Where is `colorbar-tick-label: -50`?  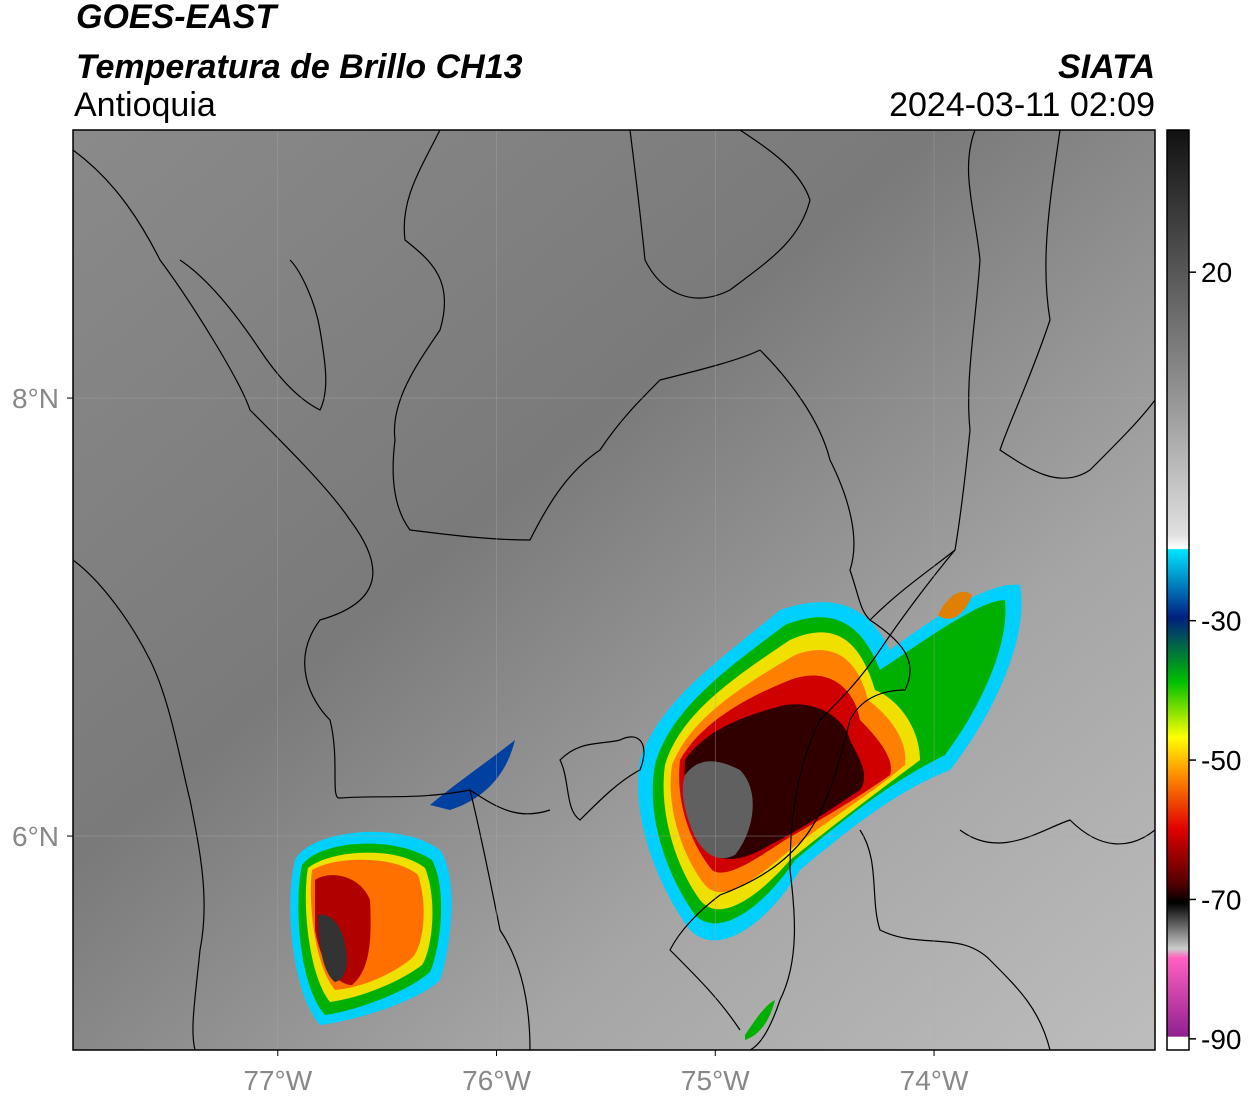
colorbar-tick-label: -50 is located at coordinates (1221, 760).